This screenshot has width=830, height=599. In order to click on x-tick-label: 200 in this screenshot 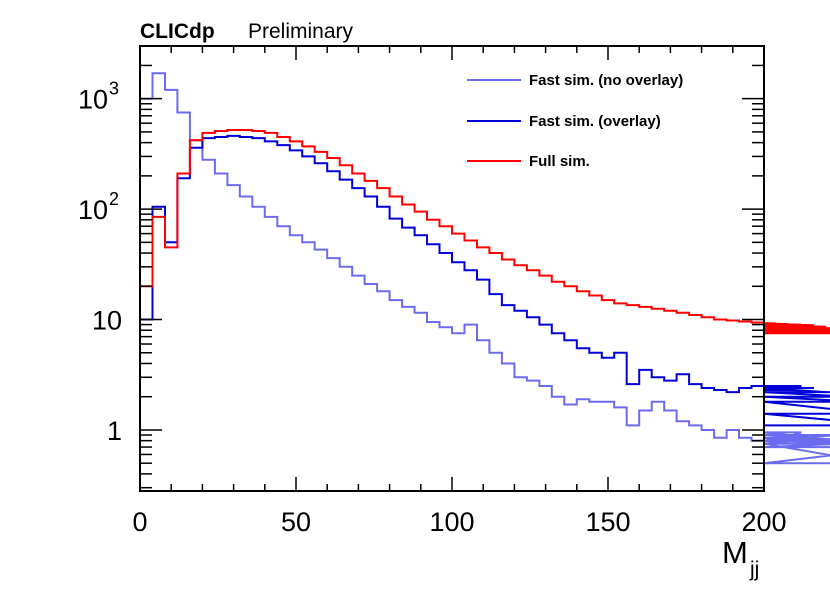, I will do `click(763, 522)`.